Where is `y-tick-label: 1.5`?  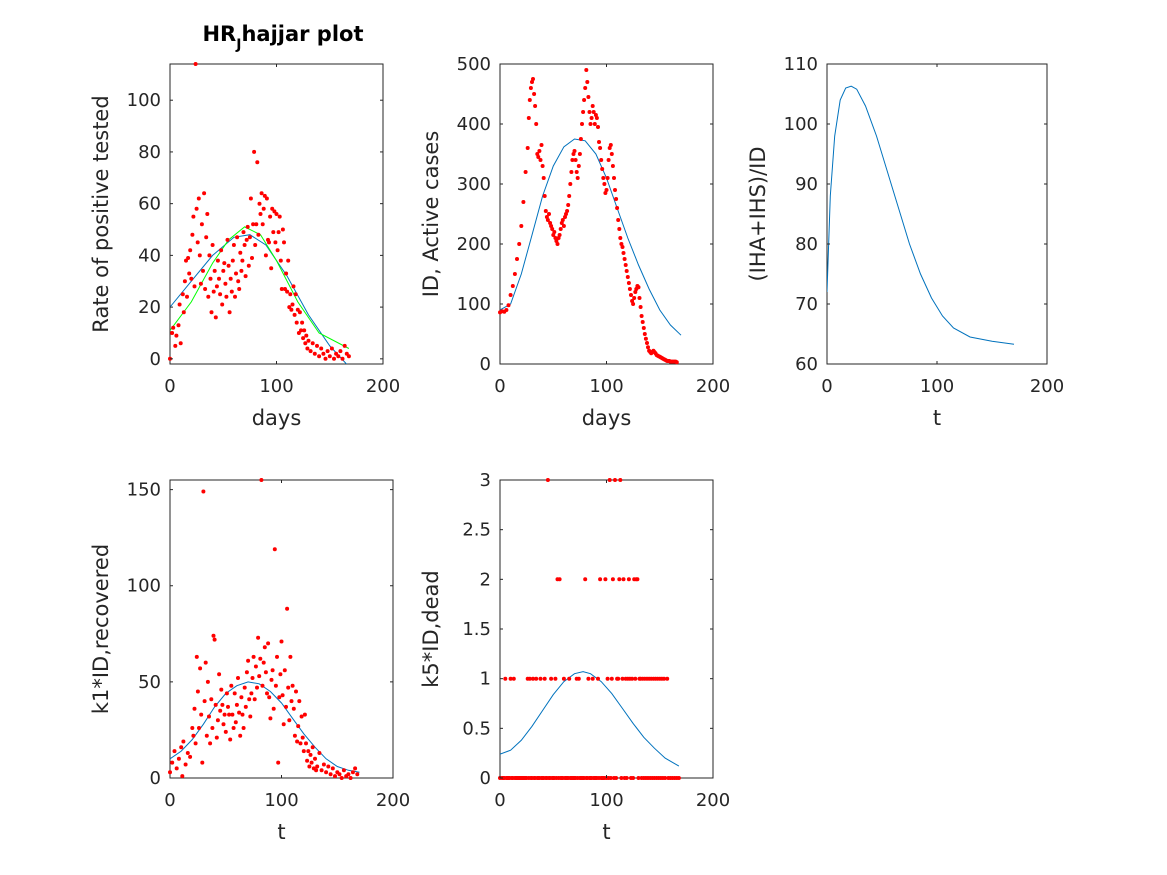 y-tick-label: 1.5 is located at coordinates (476, 629).